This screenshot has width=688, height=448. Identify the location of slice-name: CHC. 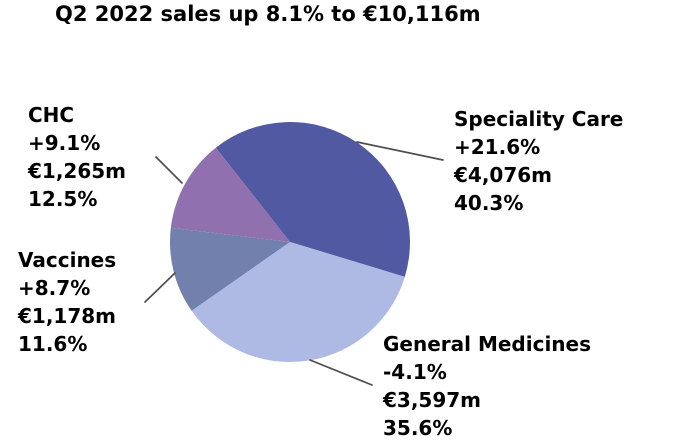
(51, 115).